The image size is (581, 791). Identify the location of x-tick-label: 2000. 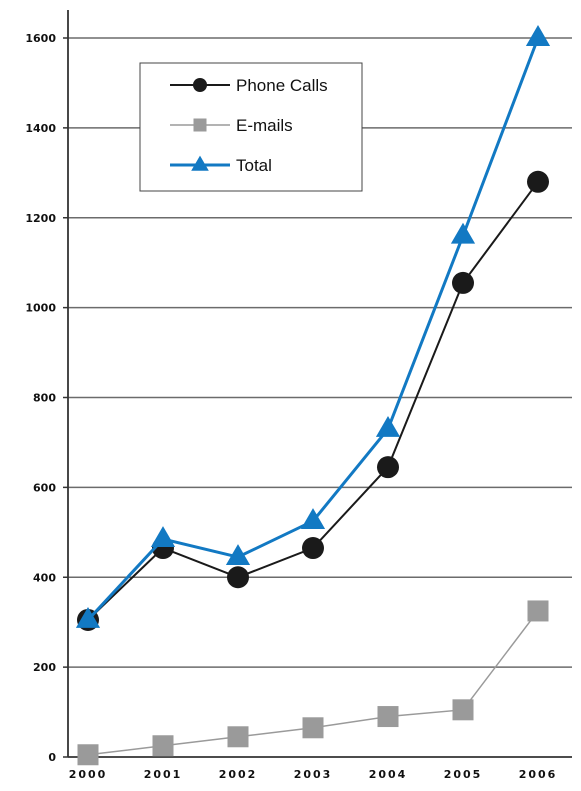
(88, 774).